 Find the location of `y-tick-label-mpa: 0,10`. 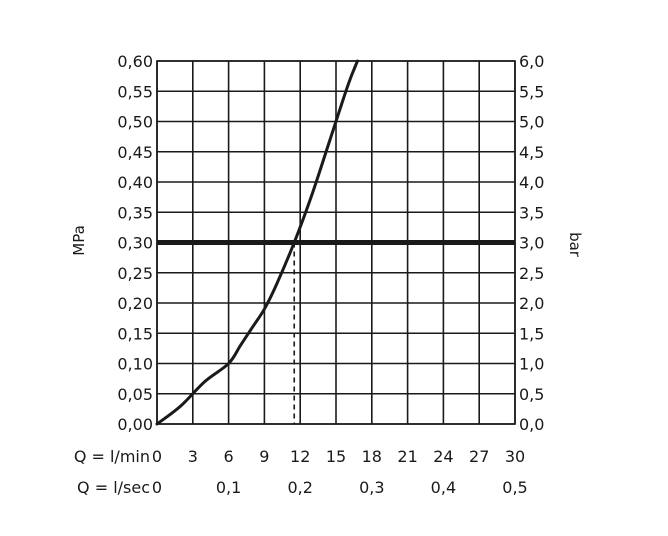

y-tick-label-mpa: 0,10 is located at coordinates (135, 364).